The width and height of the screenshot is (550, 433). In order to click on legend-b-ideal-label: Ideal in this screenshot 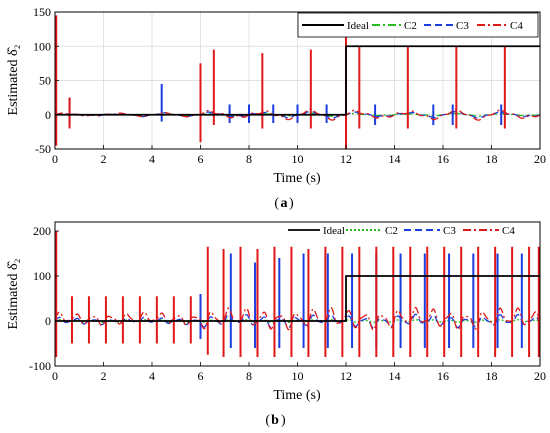, I will do `click(334, 231)`.